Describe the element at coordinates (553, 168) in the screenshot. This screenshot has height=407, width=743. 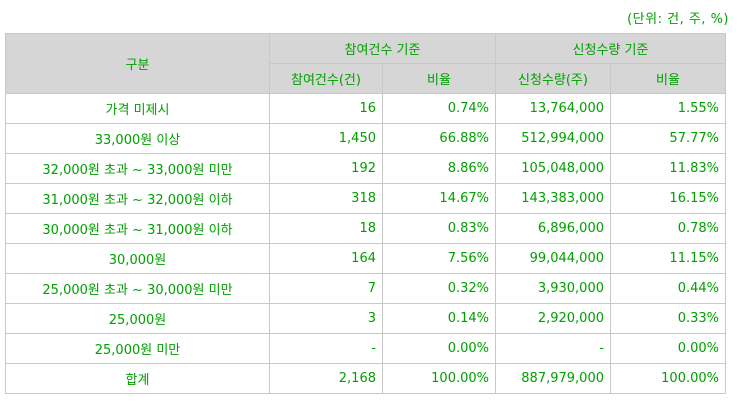
I see `row-qty: 105,048,000` at that location.